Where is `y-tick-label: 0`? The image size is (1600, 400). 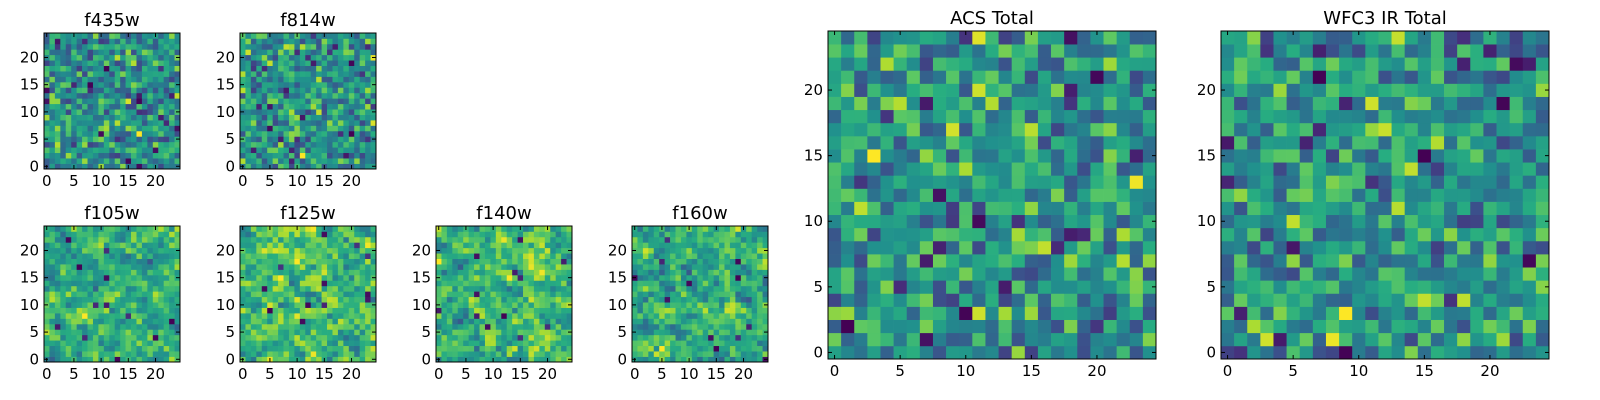
y-tick-label: 0 is located at coordinates (426, 359).